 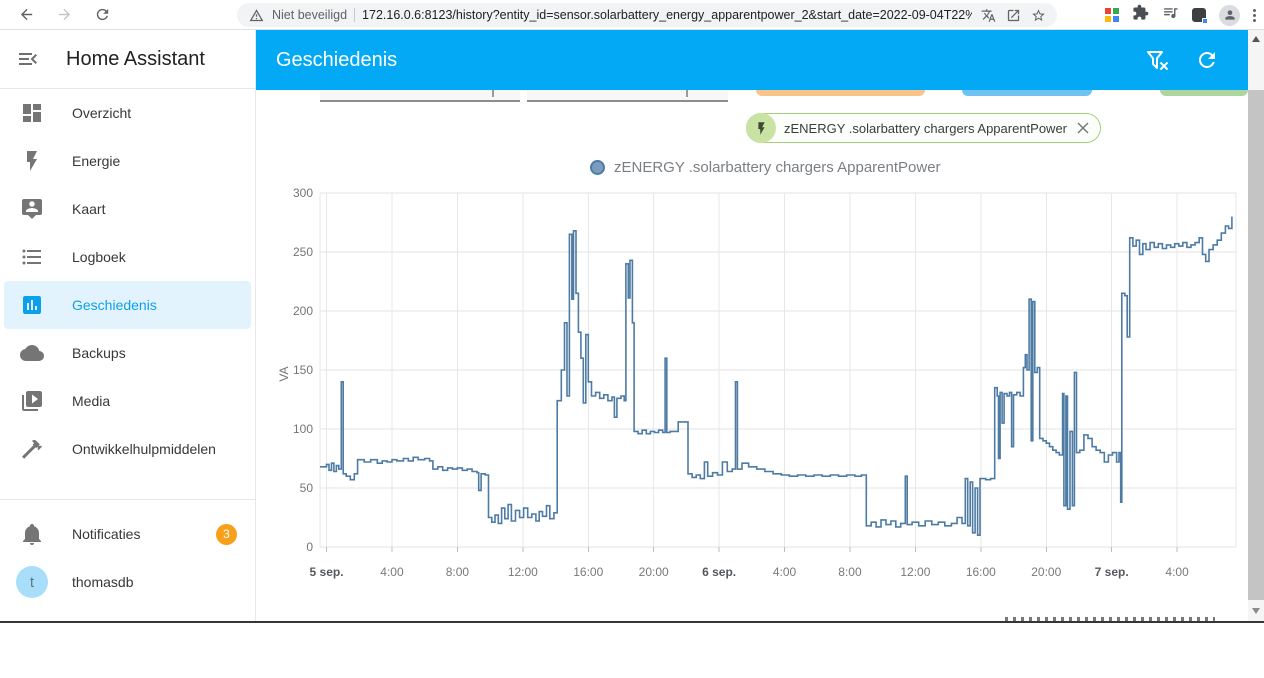 I want to click on sidebar-item-label: Logboek, so click(x=99, y=257).